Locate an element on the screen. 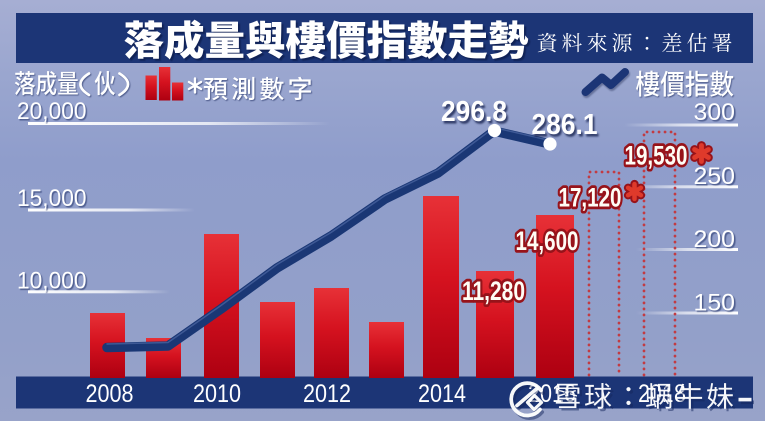 The image size is (765, 426). svg-text: 200 is located at coordinates (715, 239).